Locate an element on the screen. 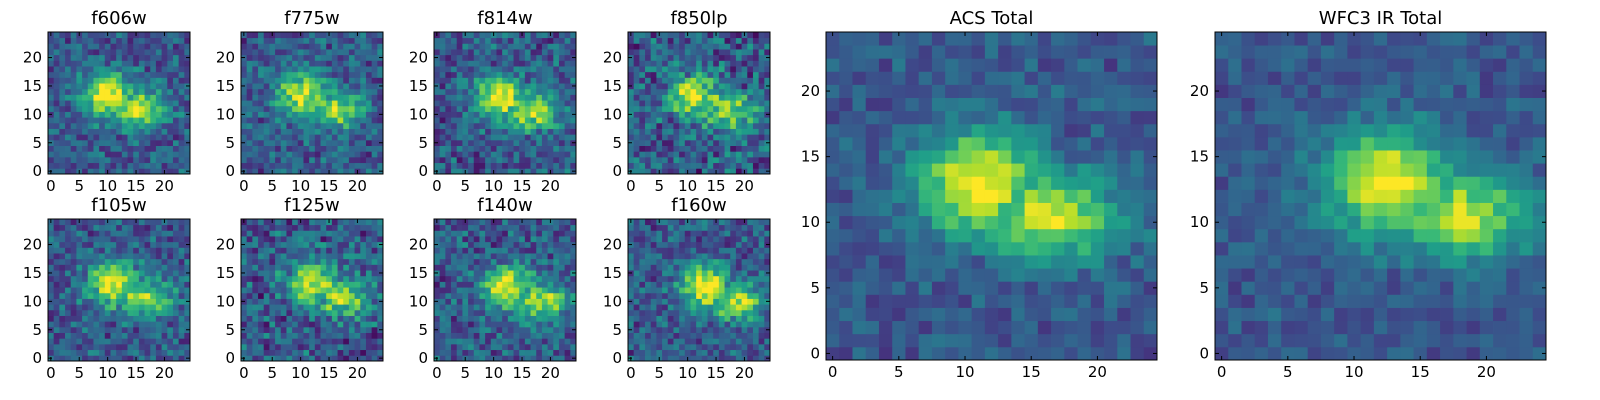 Image resolution: width=1600 pixels, height=400 pixels. x-tick-label: 10 is located at coordinates (493, 186).